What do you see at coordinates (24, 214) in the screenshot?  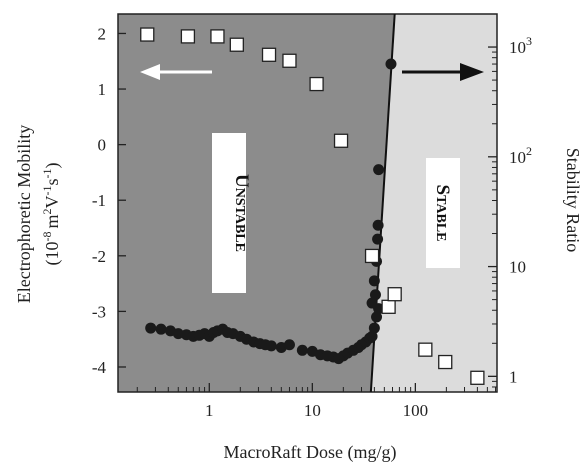 I see `left-axis-title-line1: Electrophoretic Mobility` at bounding box center [24, 214].